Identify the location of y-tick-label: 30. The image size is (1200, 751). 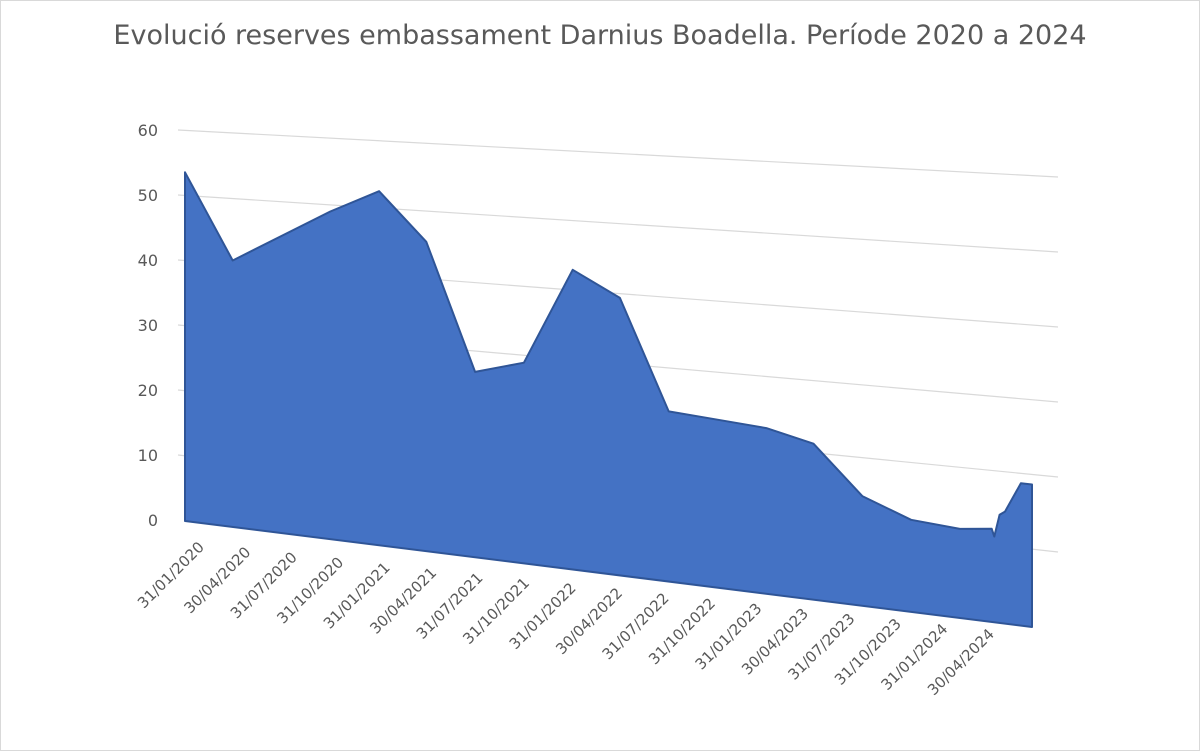
(148, 325).